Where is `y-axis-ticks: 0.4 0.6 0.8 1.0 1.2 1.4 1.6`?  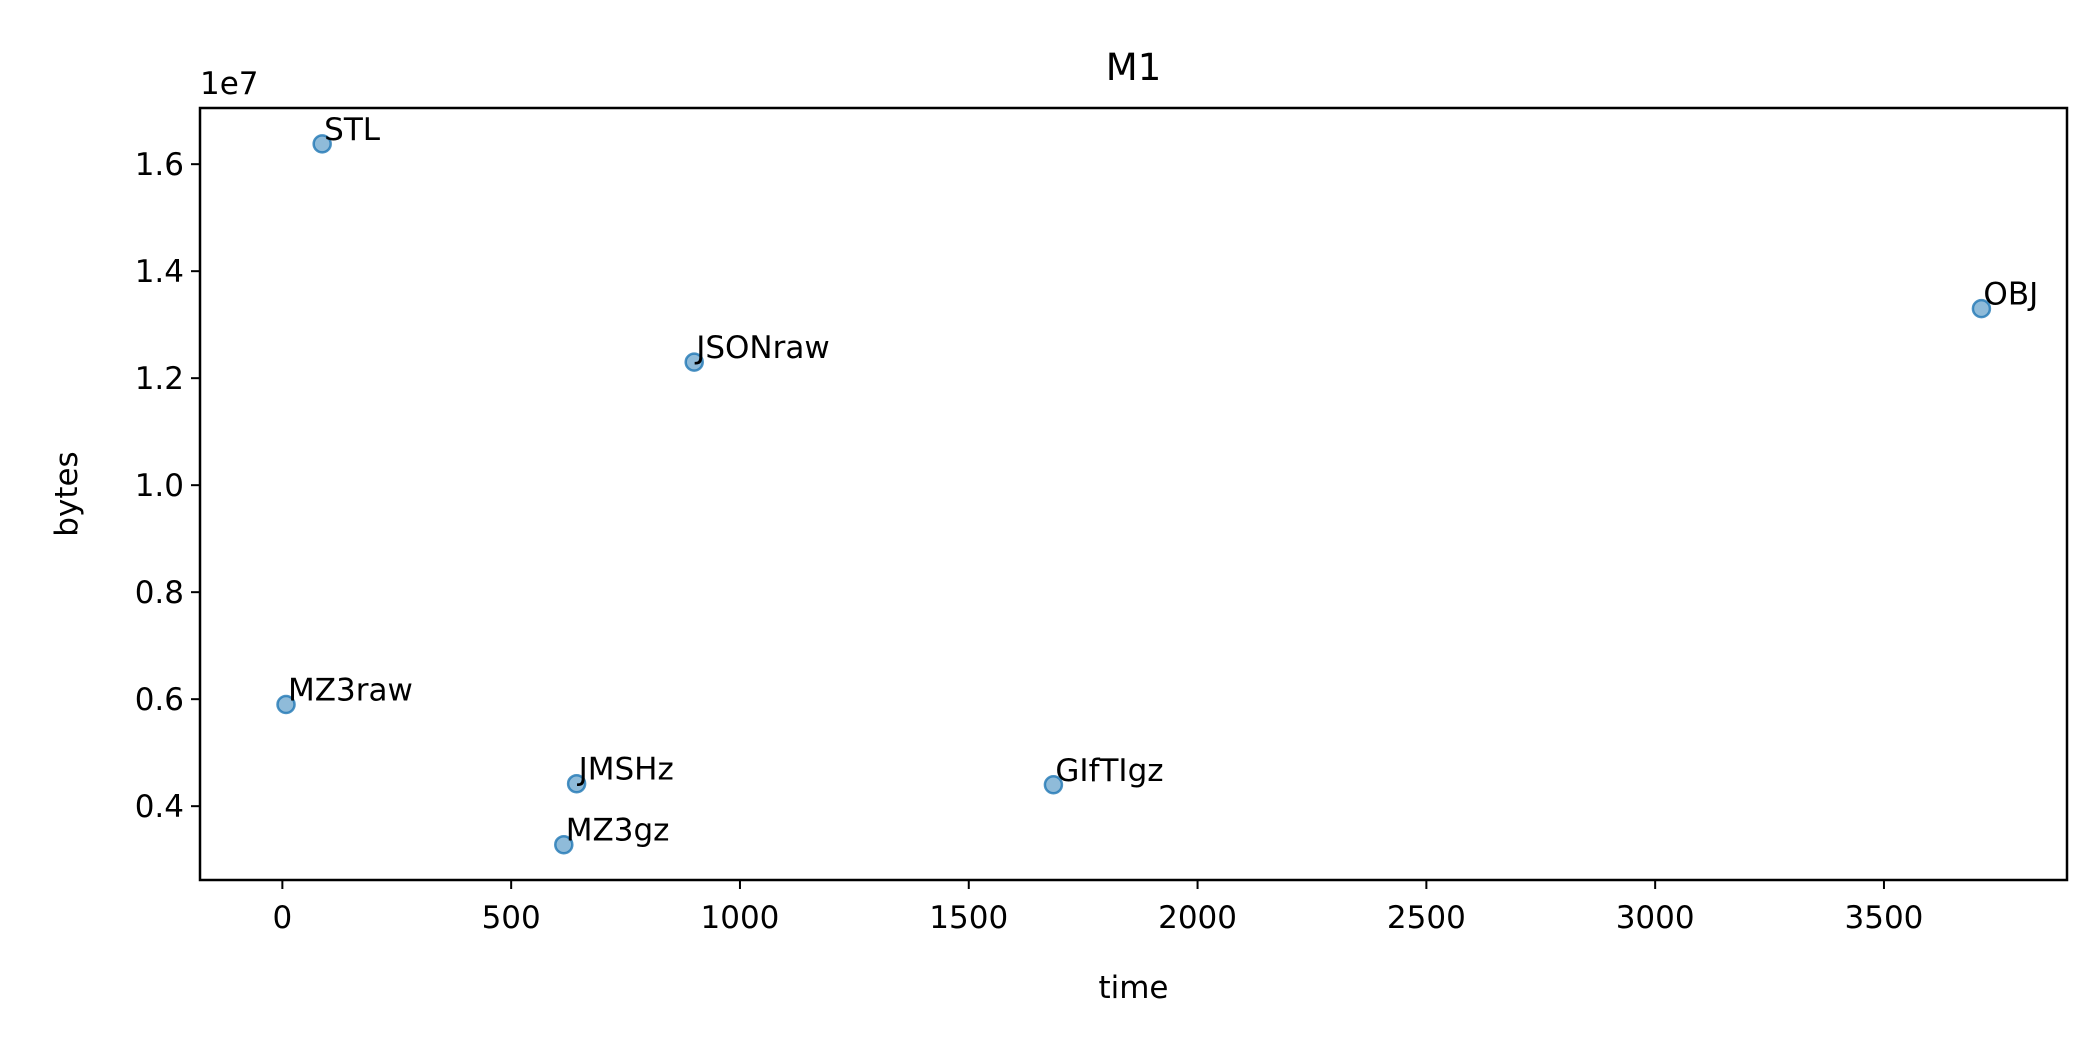 y-axis-ticks: 0.4 0.6 0.8 1.0 1.2 1.4 1.6 is located at coordinates (167, 486).